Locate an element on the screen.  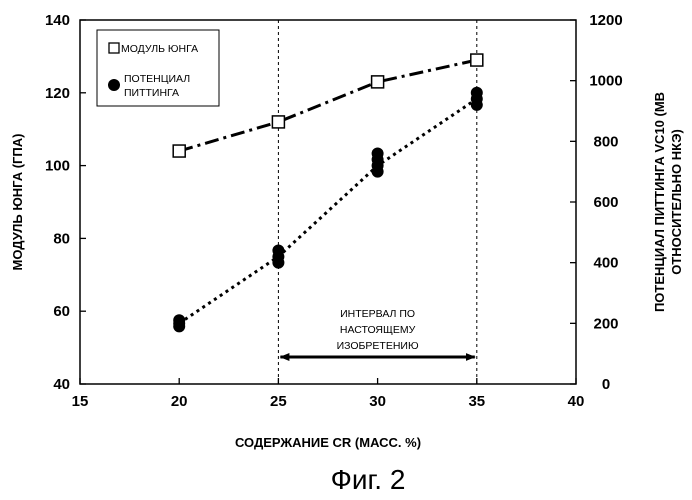
right-y-tick-label: 0 is located at coordinates (606, 384).